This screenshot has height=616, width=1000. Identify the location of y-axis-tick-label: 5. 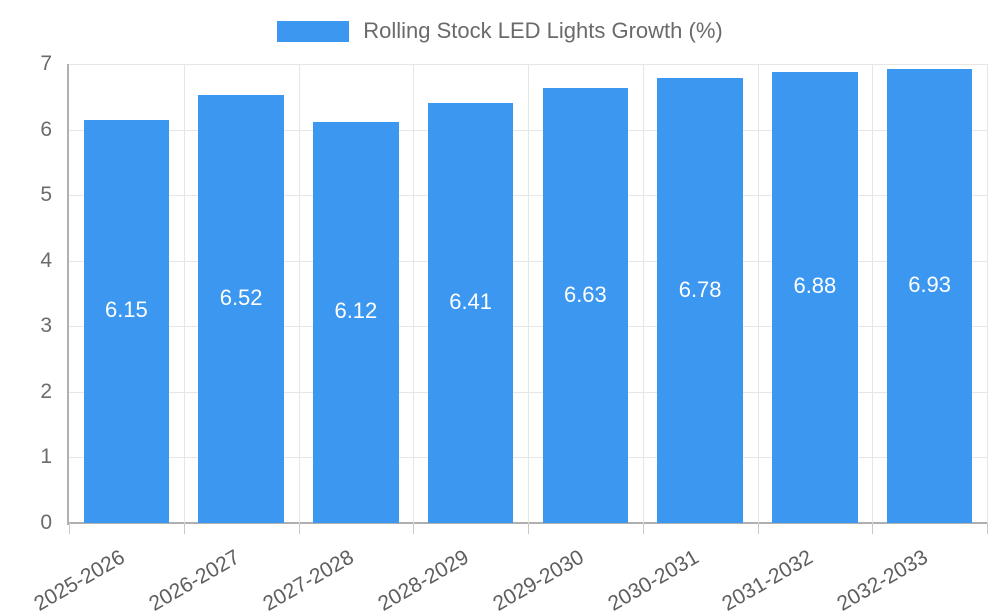
(46, 195).